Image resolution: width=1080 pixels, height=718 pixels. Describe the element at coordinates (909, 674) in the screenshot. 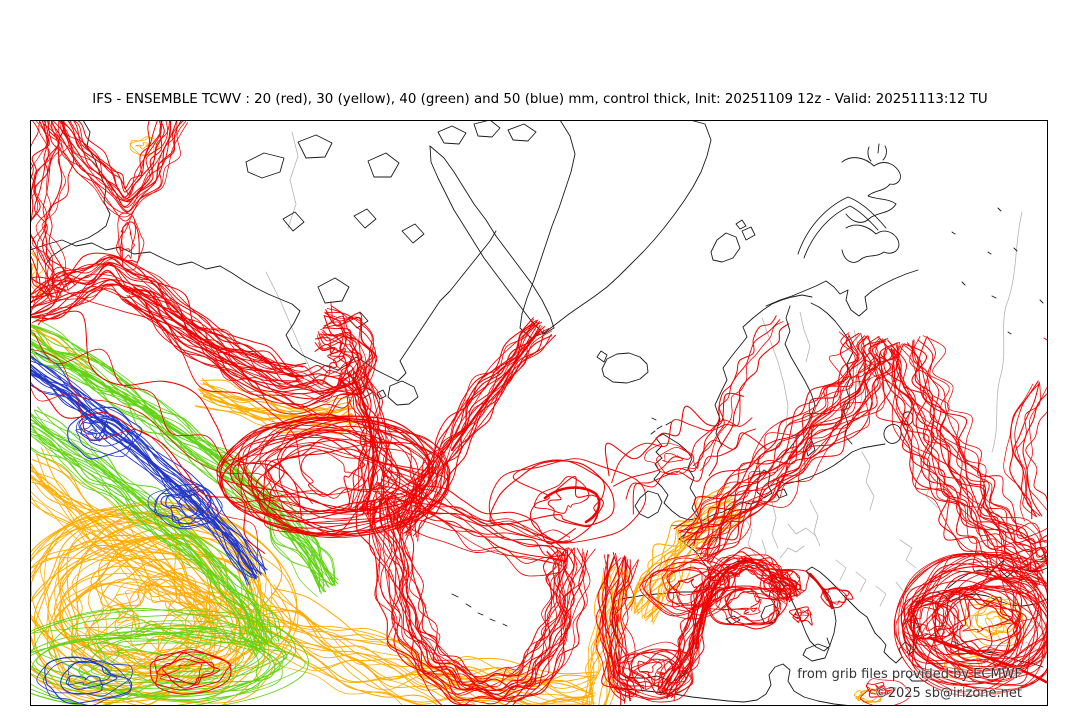

I see `attribution-source: from grib files provided by ECMWF` at that location.